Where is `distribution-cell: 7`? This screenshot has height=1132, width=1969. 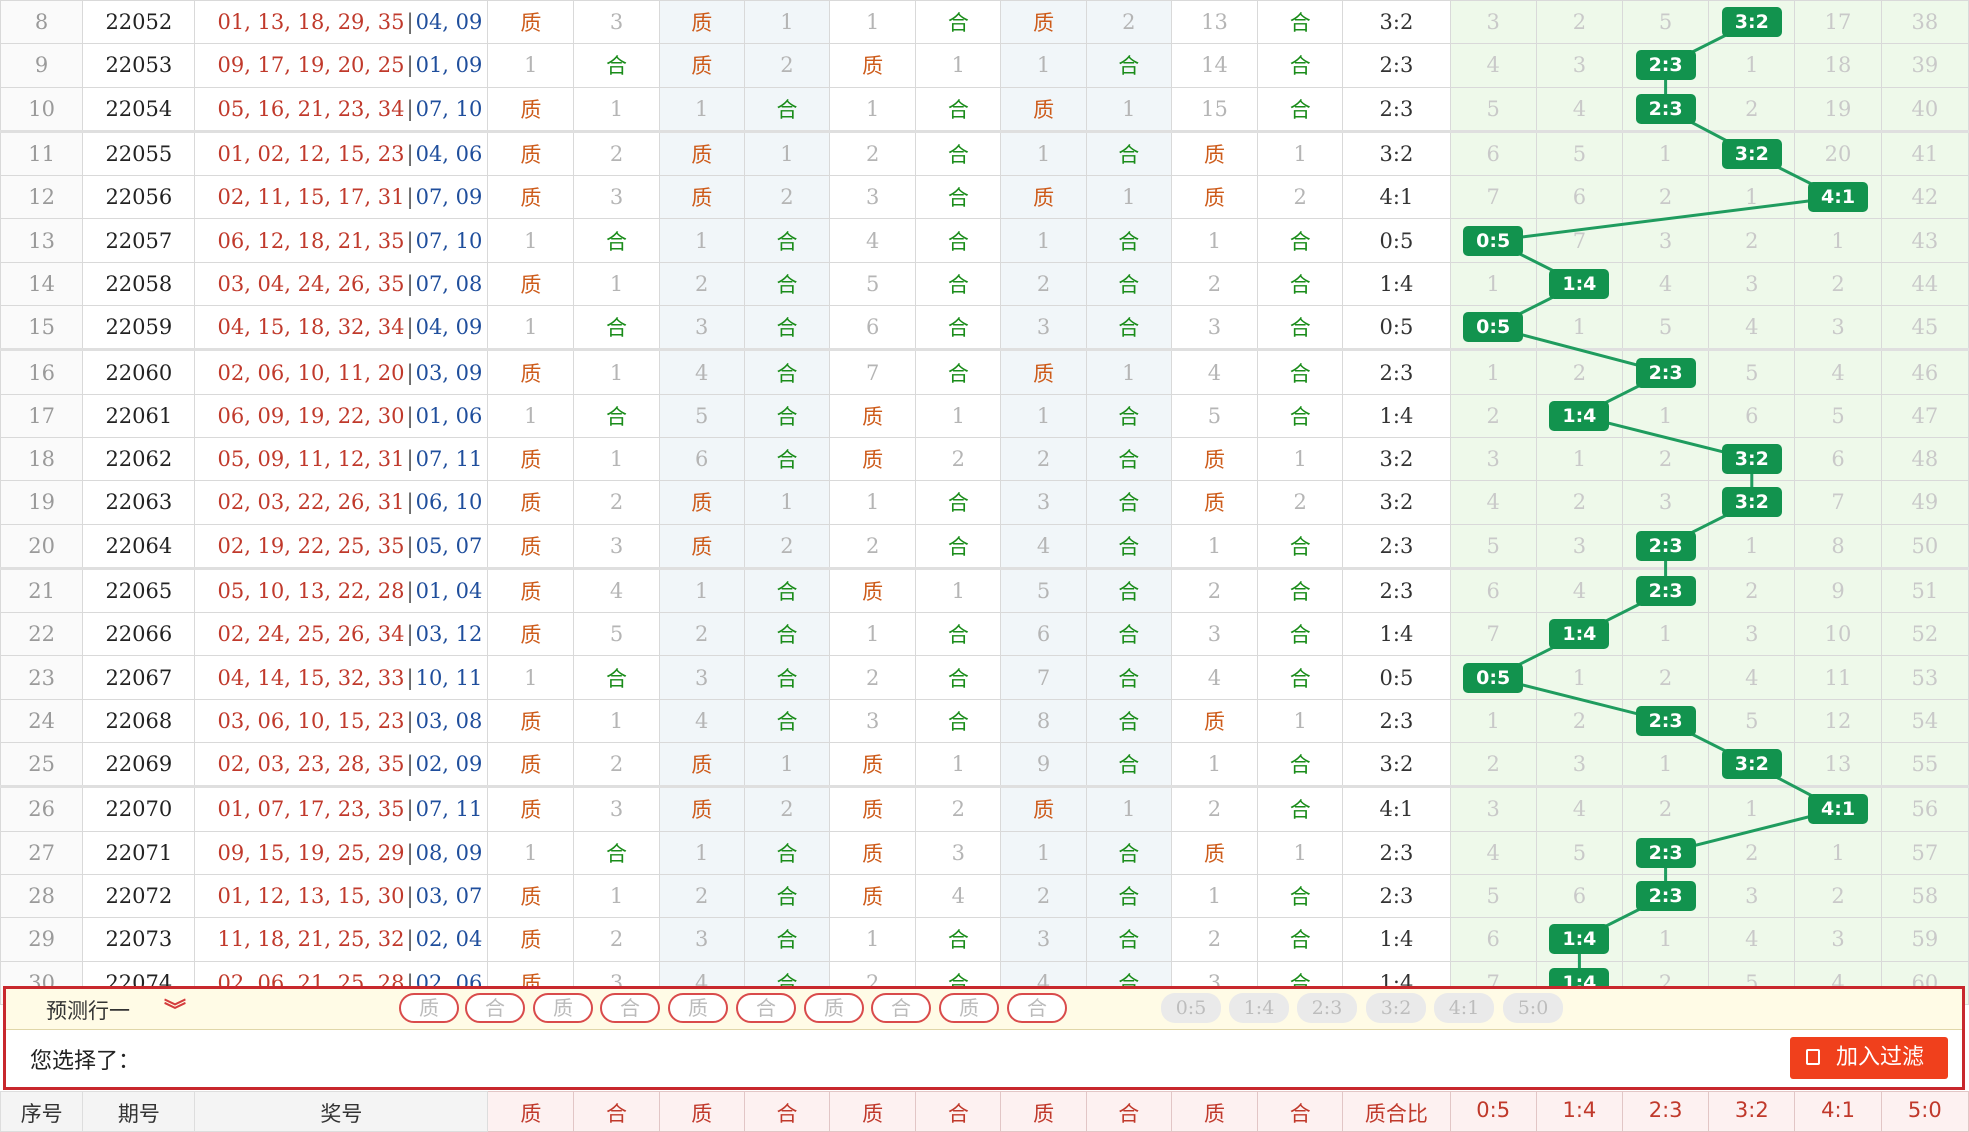 distribution-cell: 7 is located at coordinates (1493, 634).